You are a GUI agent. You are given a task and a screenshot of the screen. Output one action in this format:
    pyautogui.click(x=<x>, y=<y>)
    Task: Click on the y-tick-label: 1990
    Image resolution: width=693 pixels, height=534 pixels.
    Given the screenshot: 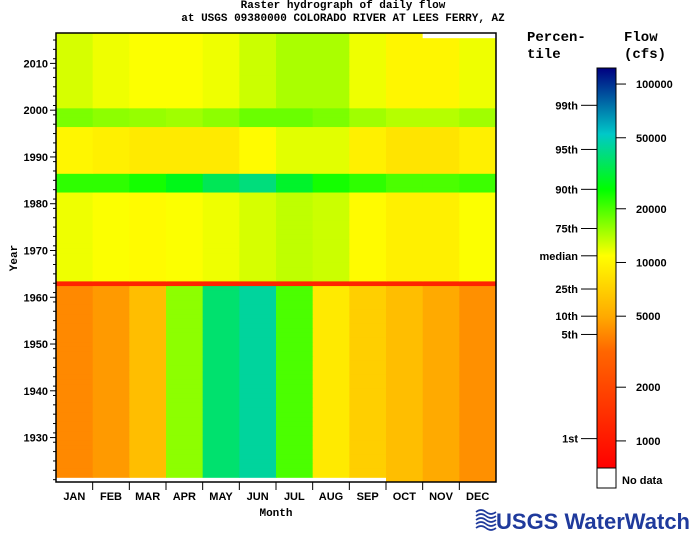 What is the action you would take?
    pyautogui.click(x=36, y=158)
    